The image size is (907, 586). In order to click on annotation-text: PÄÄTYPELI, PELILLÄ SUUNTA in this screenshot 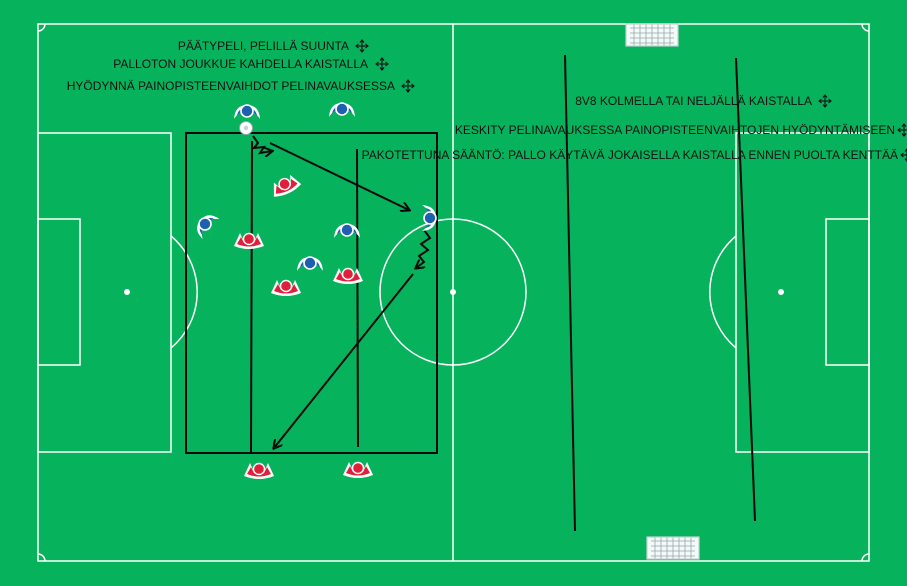, I will do `click(263, 46)`.